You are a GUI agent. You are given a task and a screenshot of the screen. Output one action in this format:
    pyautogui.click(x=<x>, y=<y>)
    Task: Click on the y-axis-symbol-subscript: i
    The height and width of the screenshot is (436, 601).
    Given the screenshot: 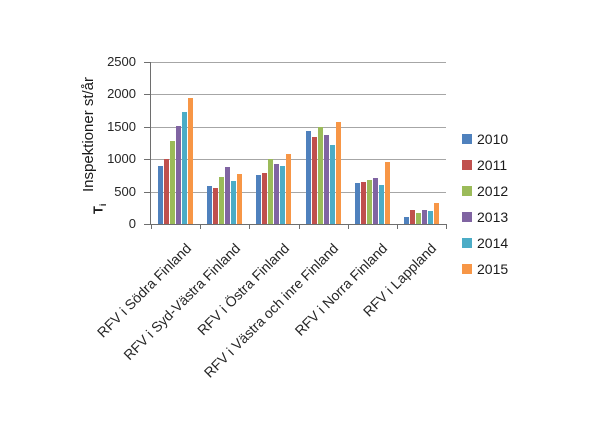 What is the action you would take?
    pyautogui.click(x=102, y=205)
    